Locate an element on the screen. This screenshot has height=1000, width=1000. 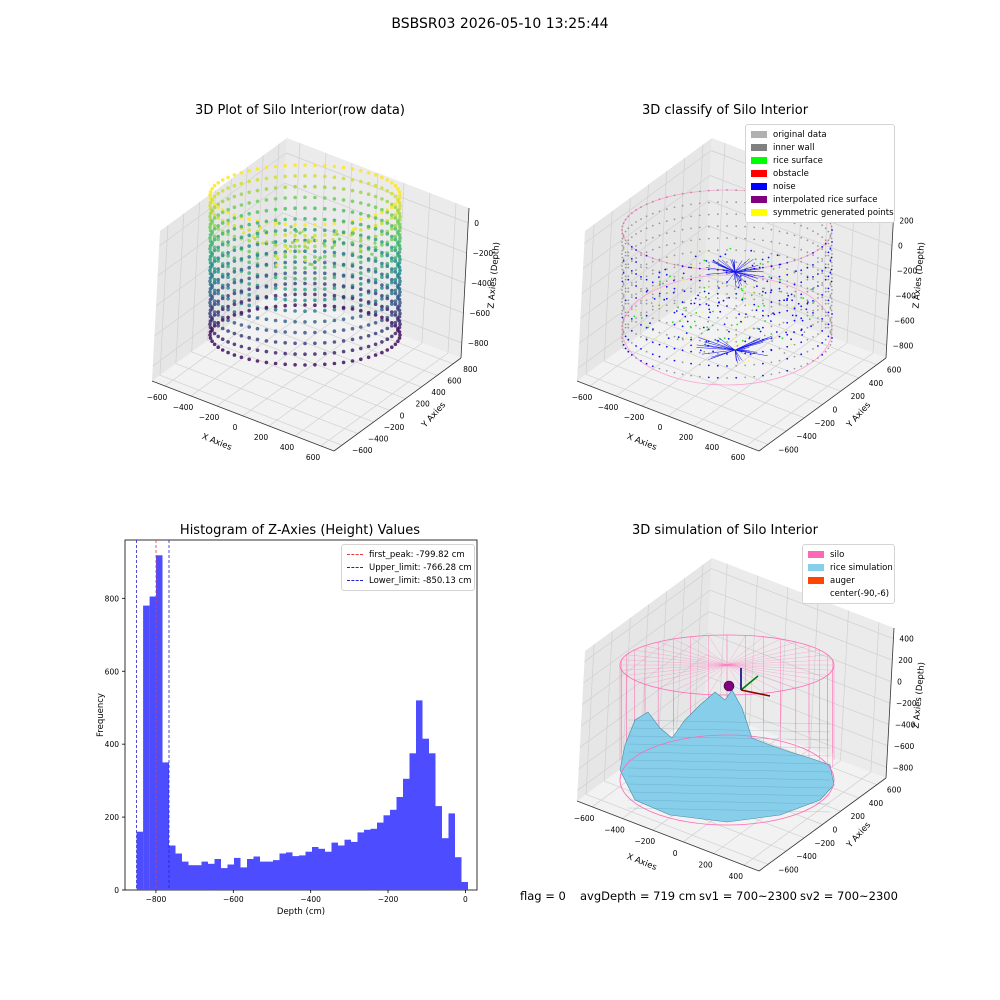
classify-x-axis-line is located at coordinates (668, 416).